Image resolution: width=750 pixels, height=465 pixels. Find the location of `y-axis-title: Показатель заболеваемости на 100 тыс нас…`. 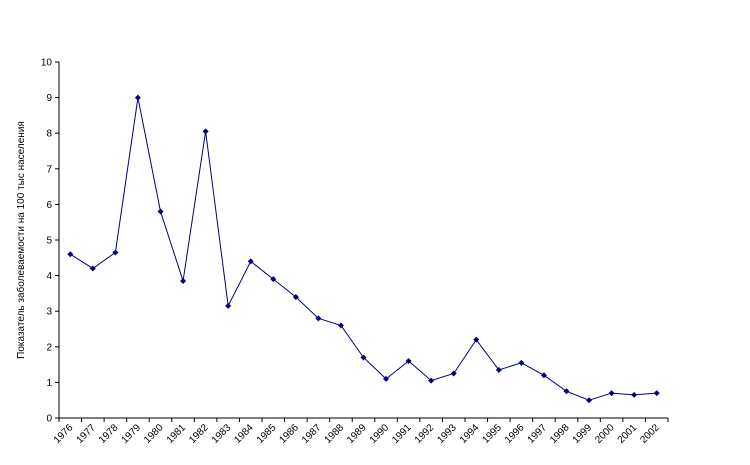

y-axis-title: Показатель заболеваемости на 100 тыс нас… is located at coordinates (21, 240).